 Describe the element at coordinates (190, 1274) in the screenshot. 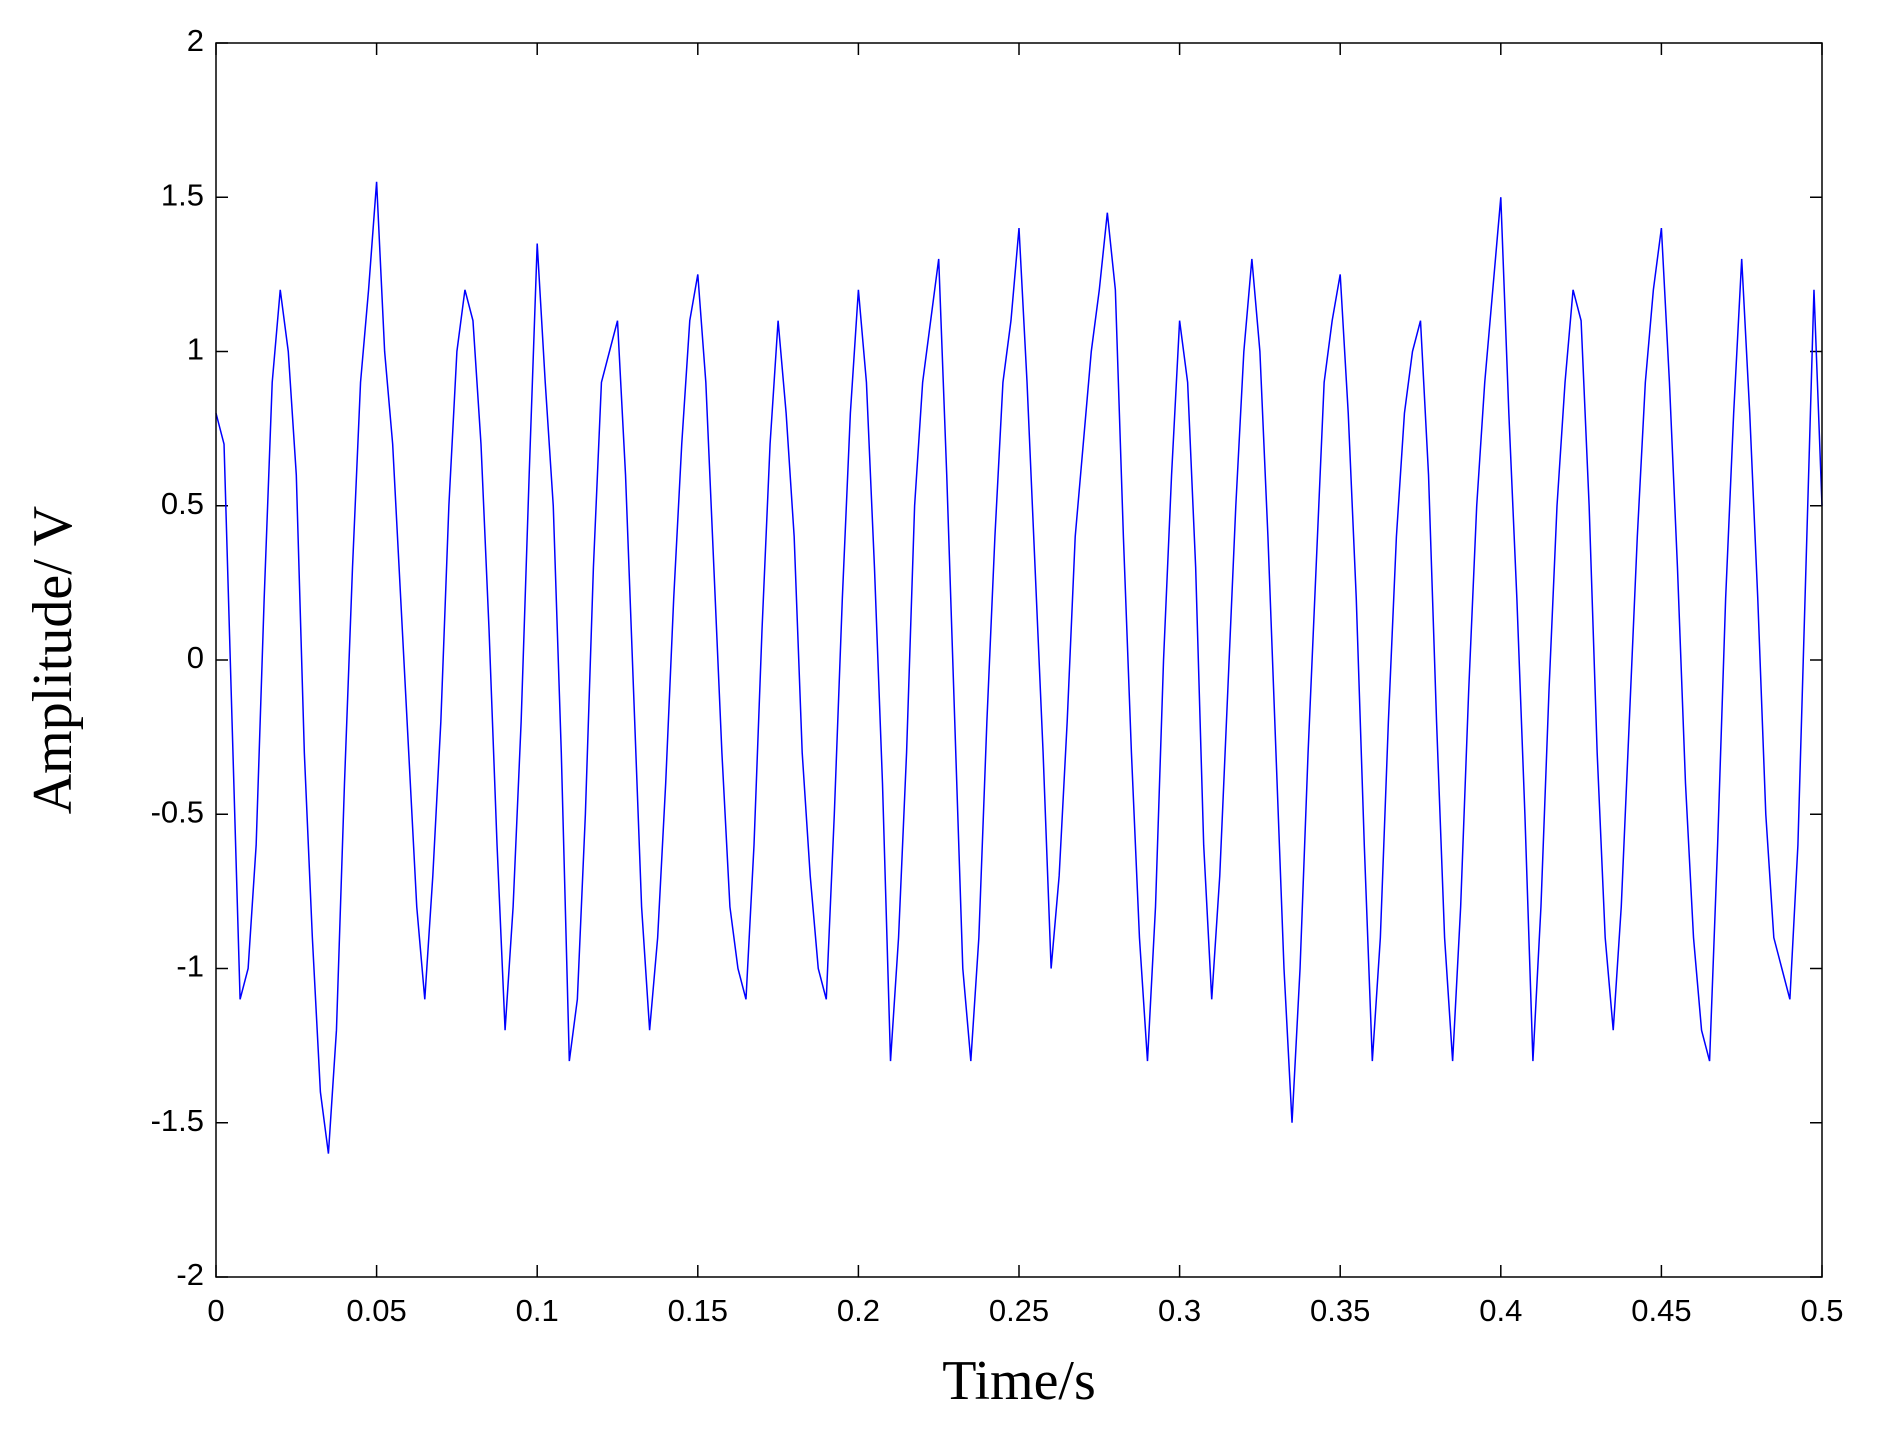

I see `y-tick-label: -2` at that location.